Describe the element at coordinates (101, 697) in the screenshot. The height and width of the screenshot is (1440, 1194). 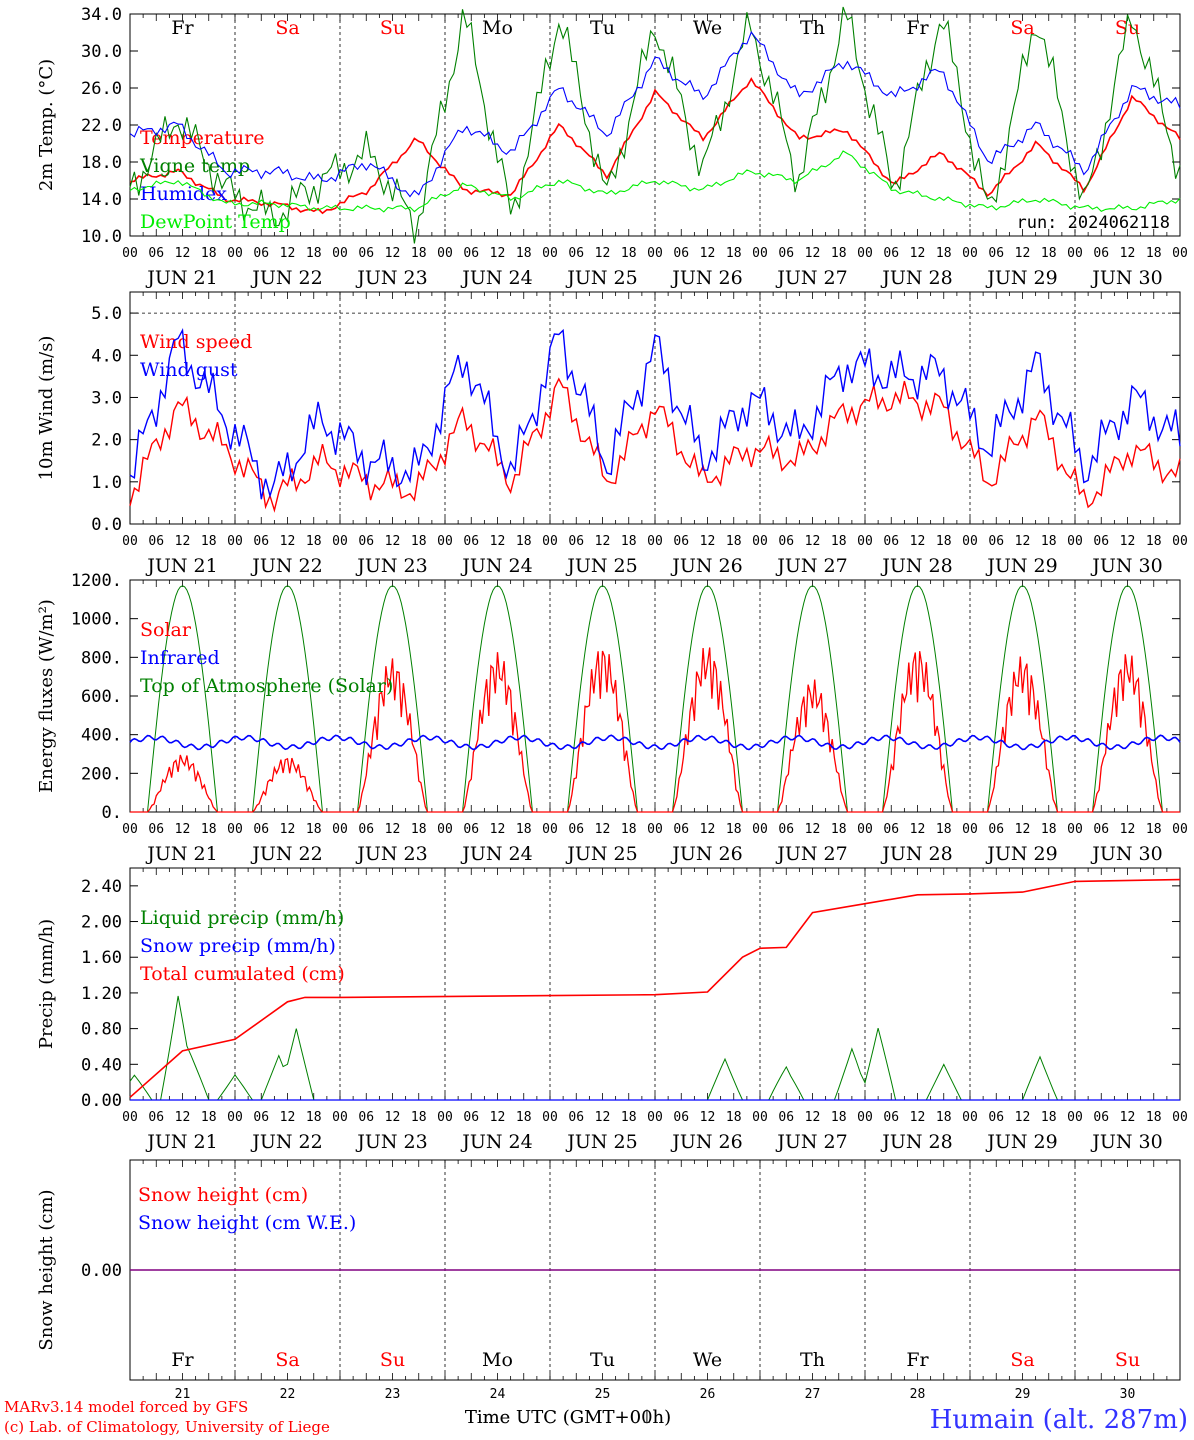
I see `y-tick-label: 600.` at that location.